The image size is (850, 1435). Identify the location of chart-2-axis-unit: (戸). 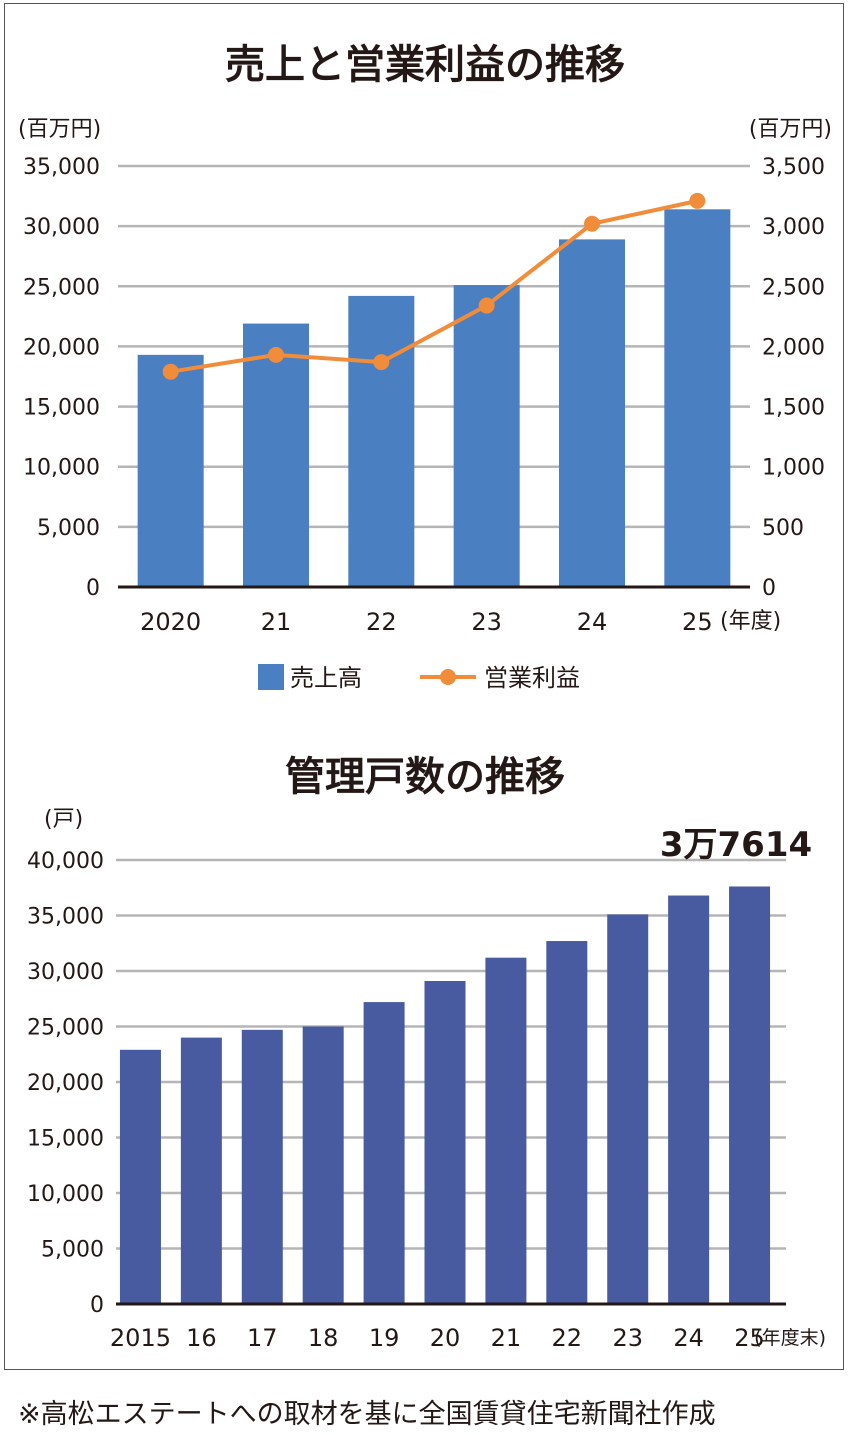
(63, 819).